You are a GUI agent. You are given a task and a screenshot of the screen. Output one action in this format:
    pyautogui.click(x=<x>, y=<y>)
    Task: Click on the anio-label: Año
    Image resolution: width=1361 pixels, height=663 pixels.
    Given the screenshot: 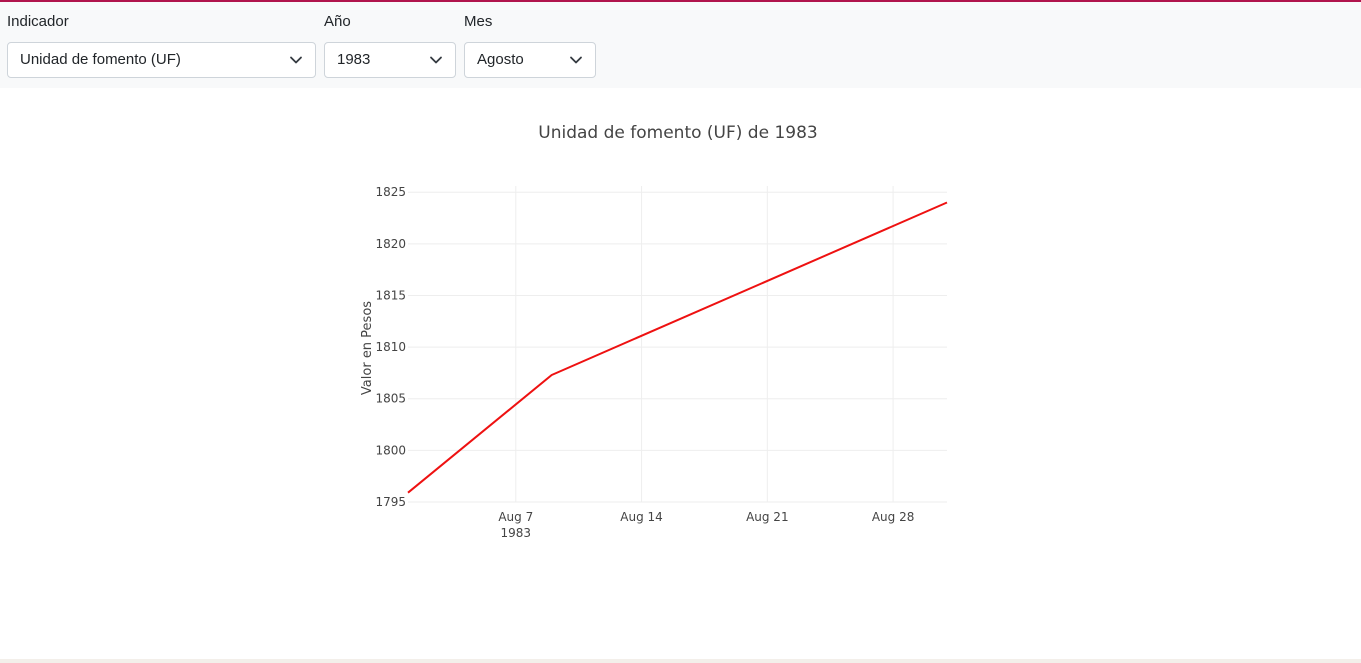 What is the action you would take?
    pyautogui.click(x=337, y=21)
    